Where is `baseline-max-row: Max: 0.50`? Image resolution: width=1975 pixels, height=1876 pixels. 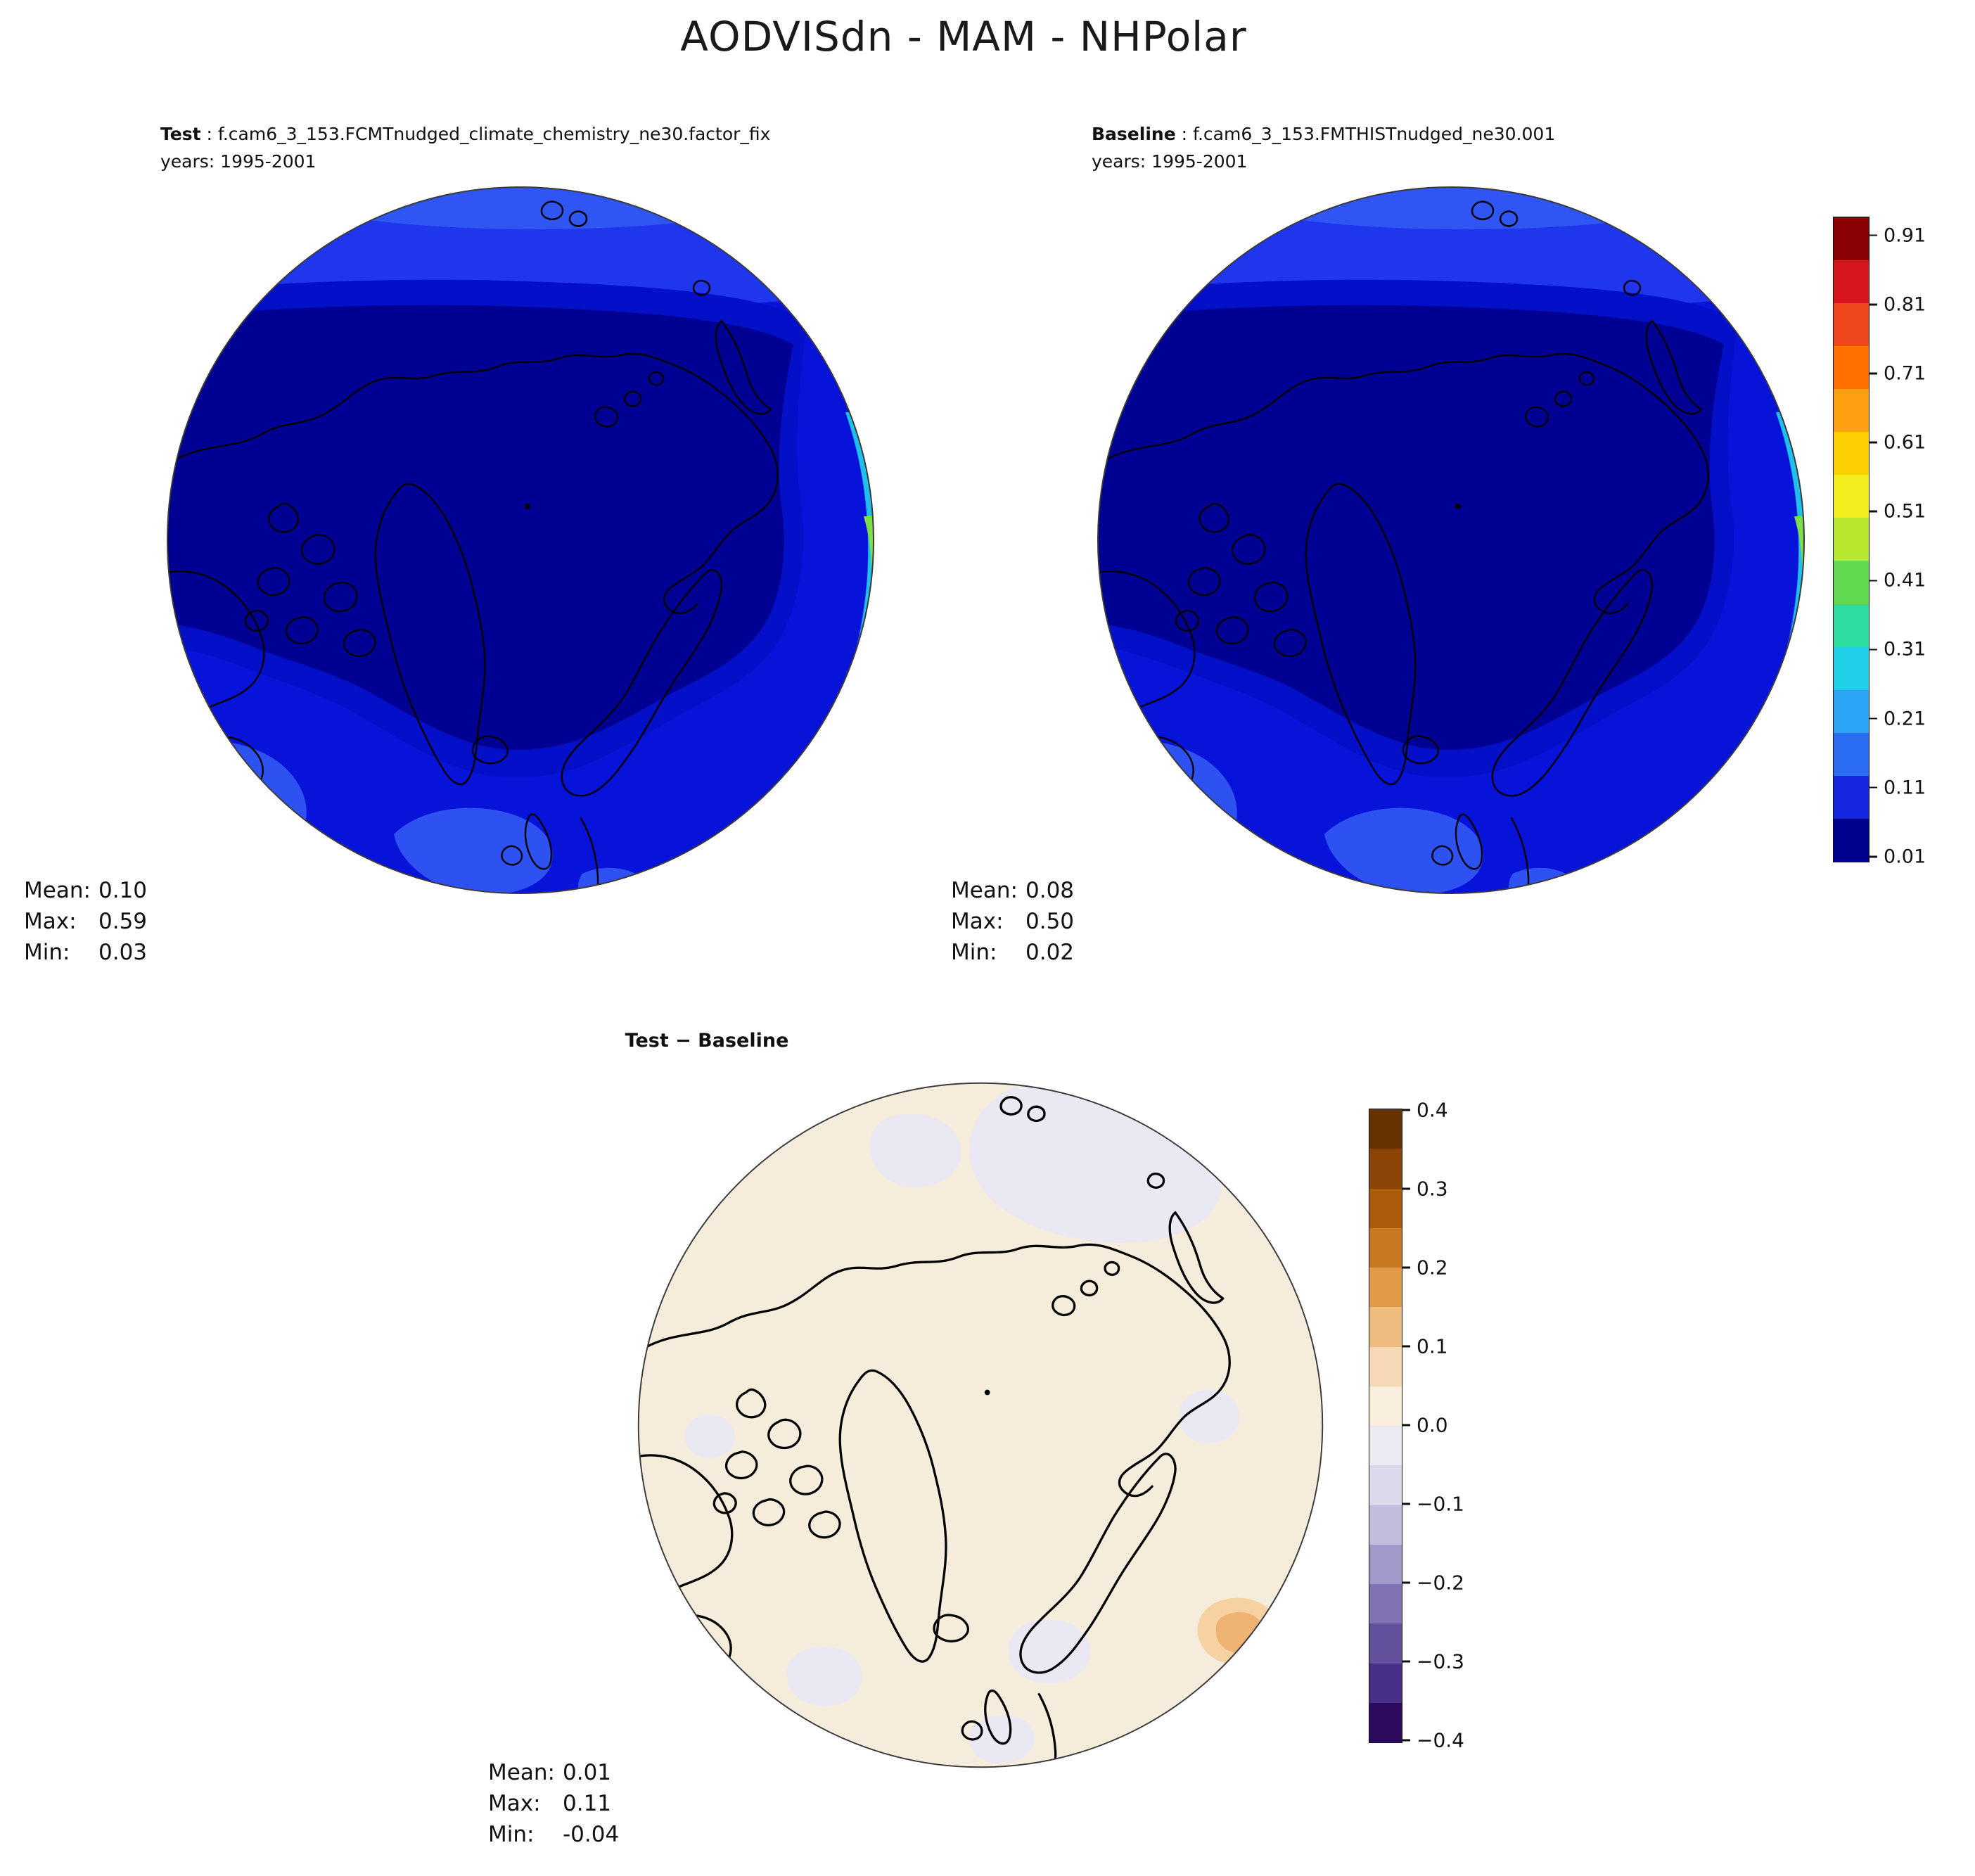 baseline-max-row: Max: 0.50 is located at coordinates (1012, 921).